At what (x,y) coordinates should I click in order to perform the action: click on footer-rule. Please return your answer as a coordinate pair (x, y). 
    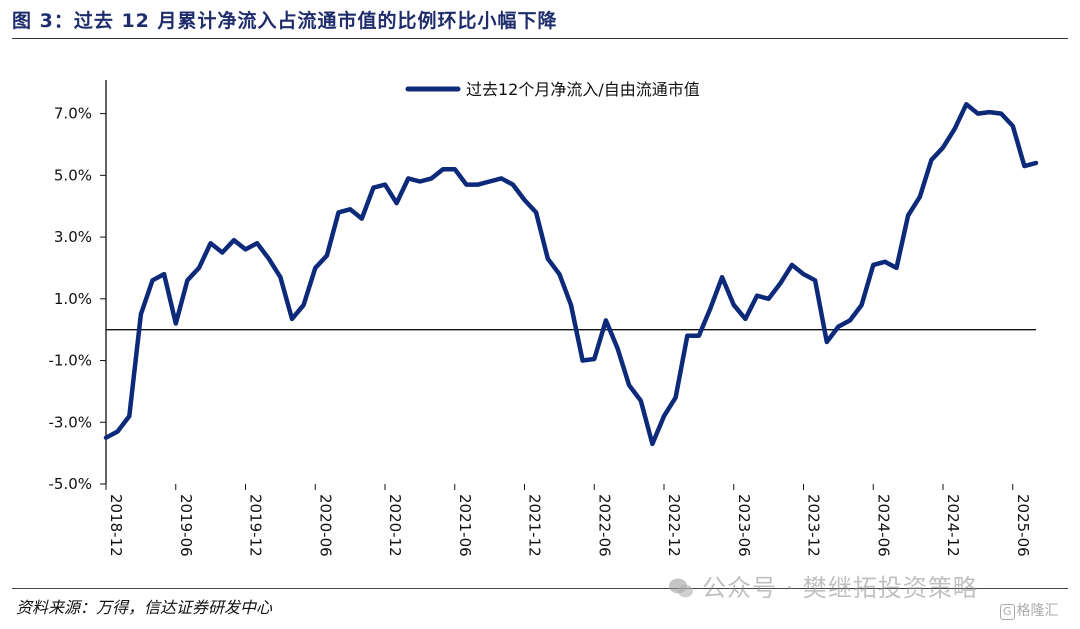
    Looking at the image, I should click on (540, 588).